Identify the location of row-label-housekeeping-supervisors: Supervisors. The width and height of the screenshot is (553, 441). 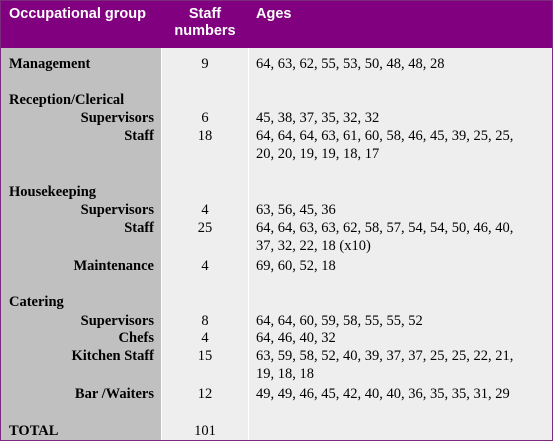
(117, 210).